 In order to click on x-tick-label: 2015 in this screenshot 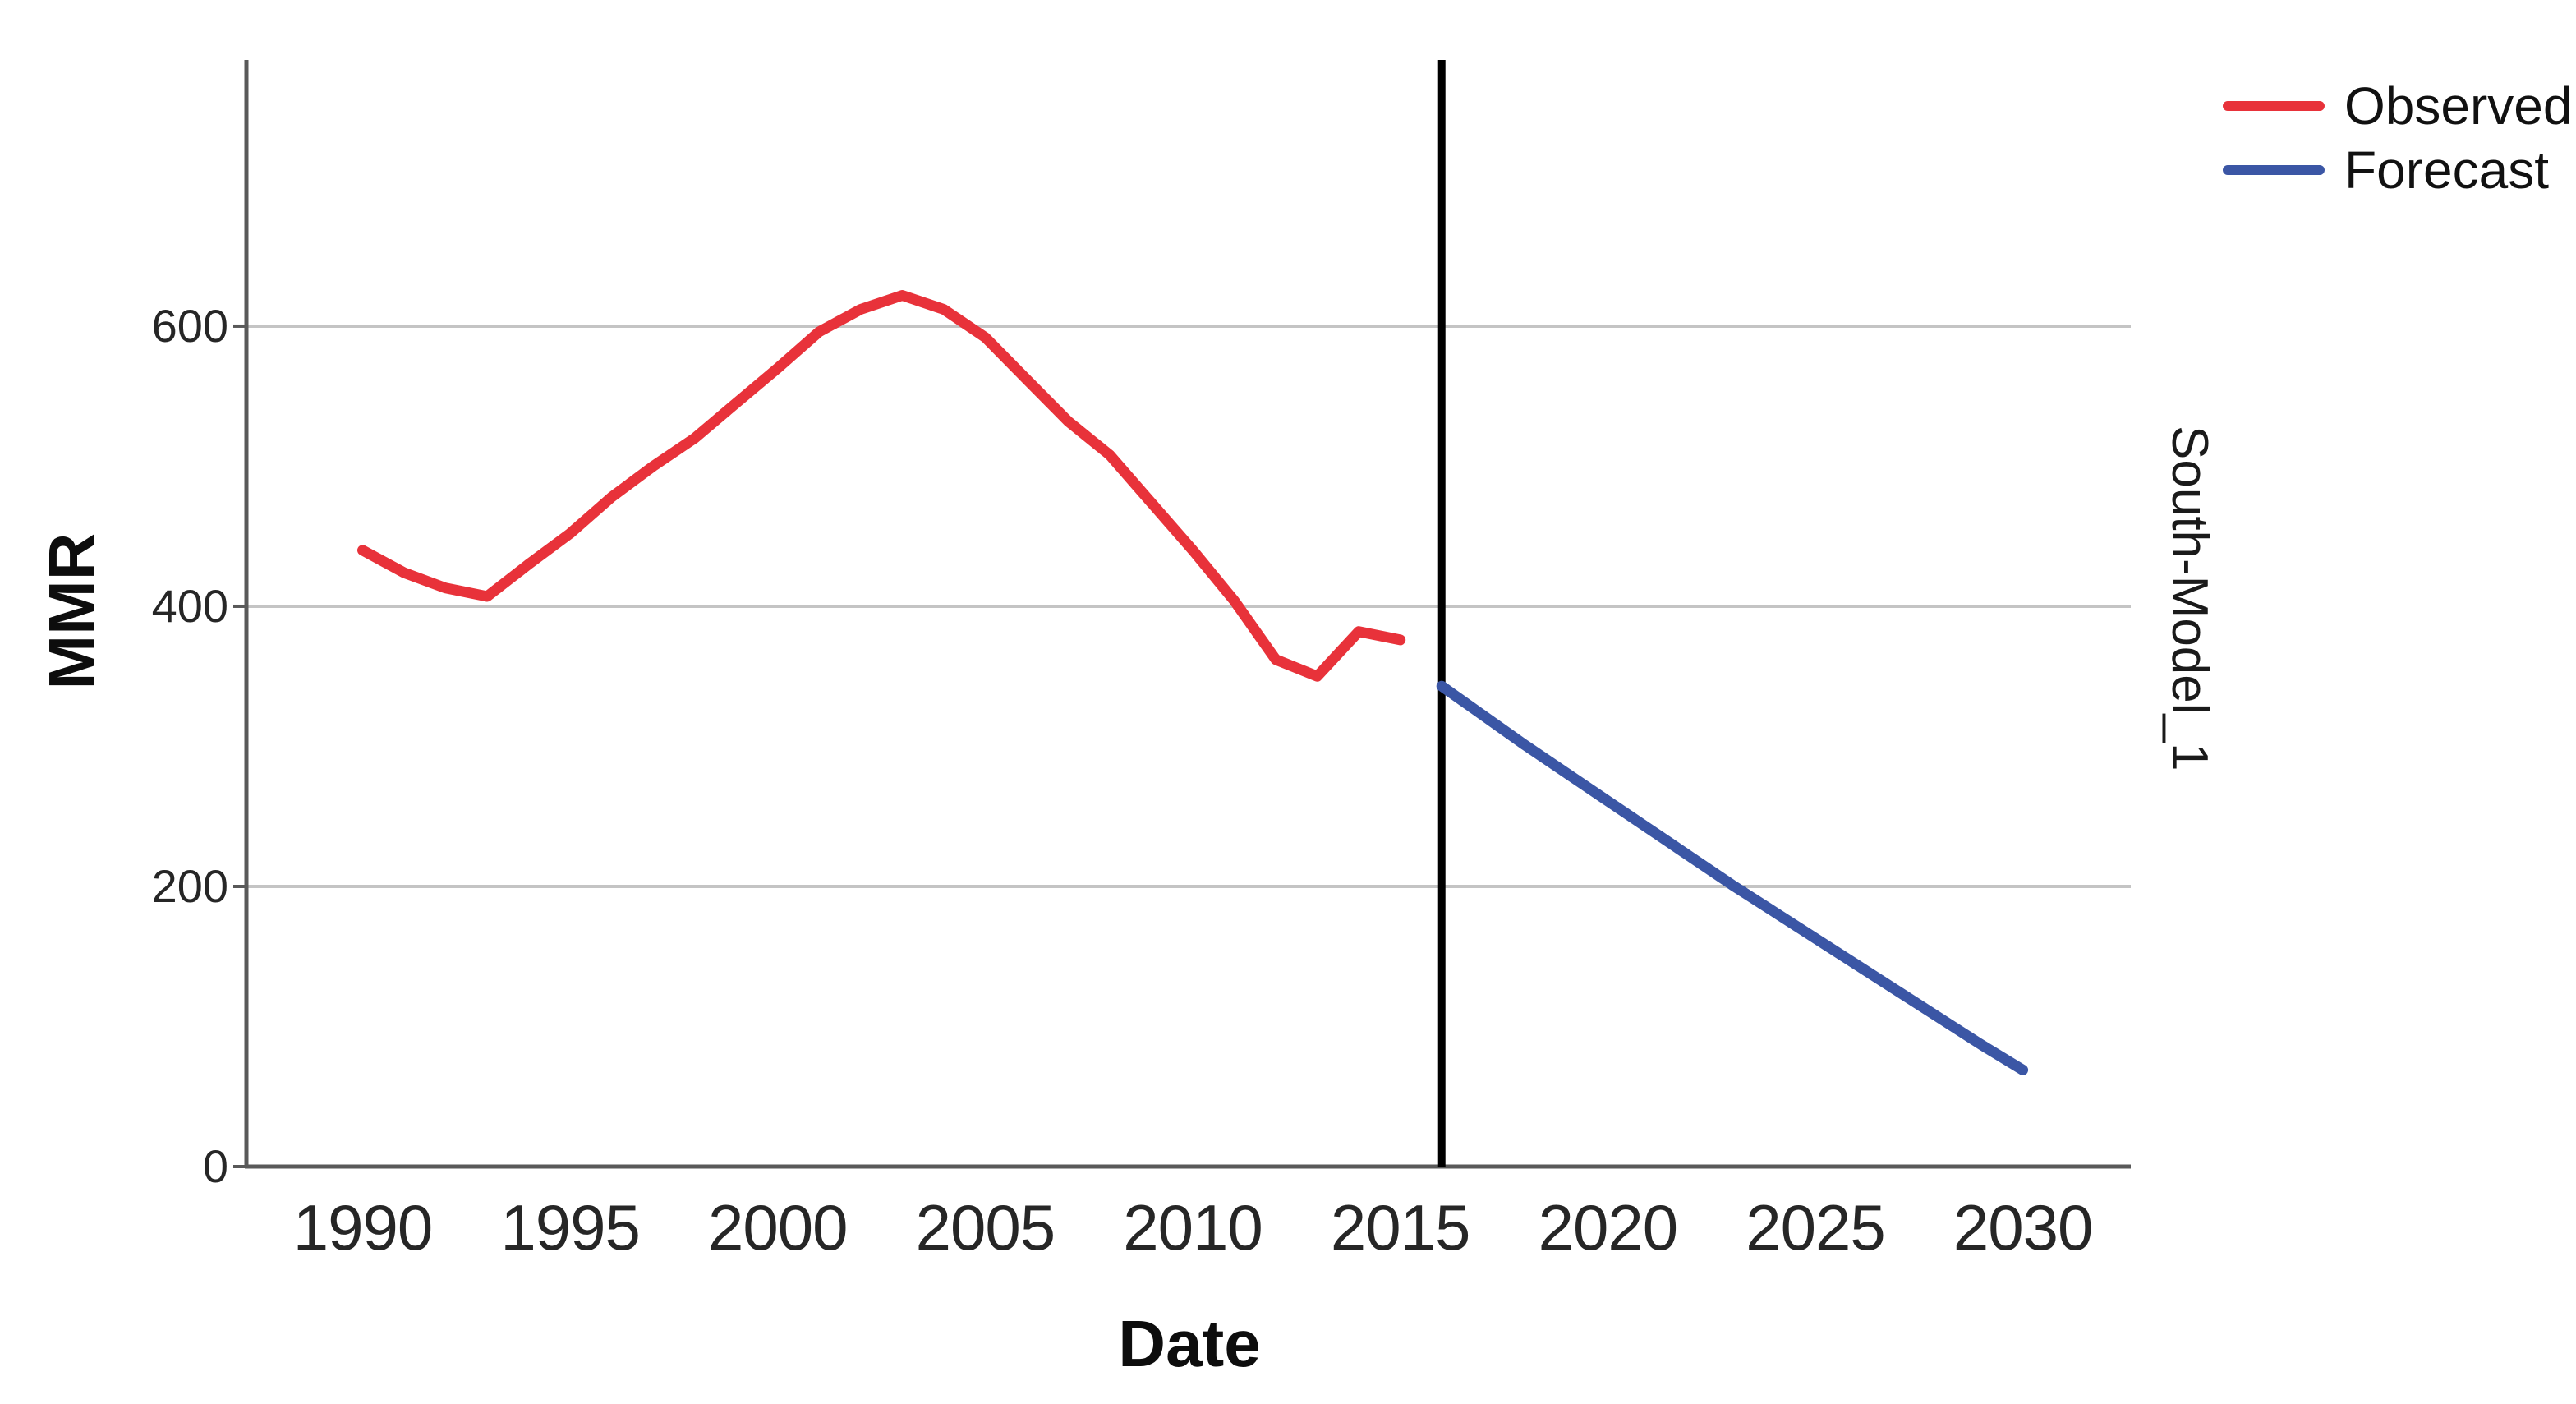, I will do `click(1400, 1227)`.